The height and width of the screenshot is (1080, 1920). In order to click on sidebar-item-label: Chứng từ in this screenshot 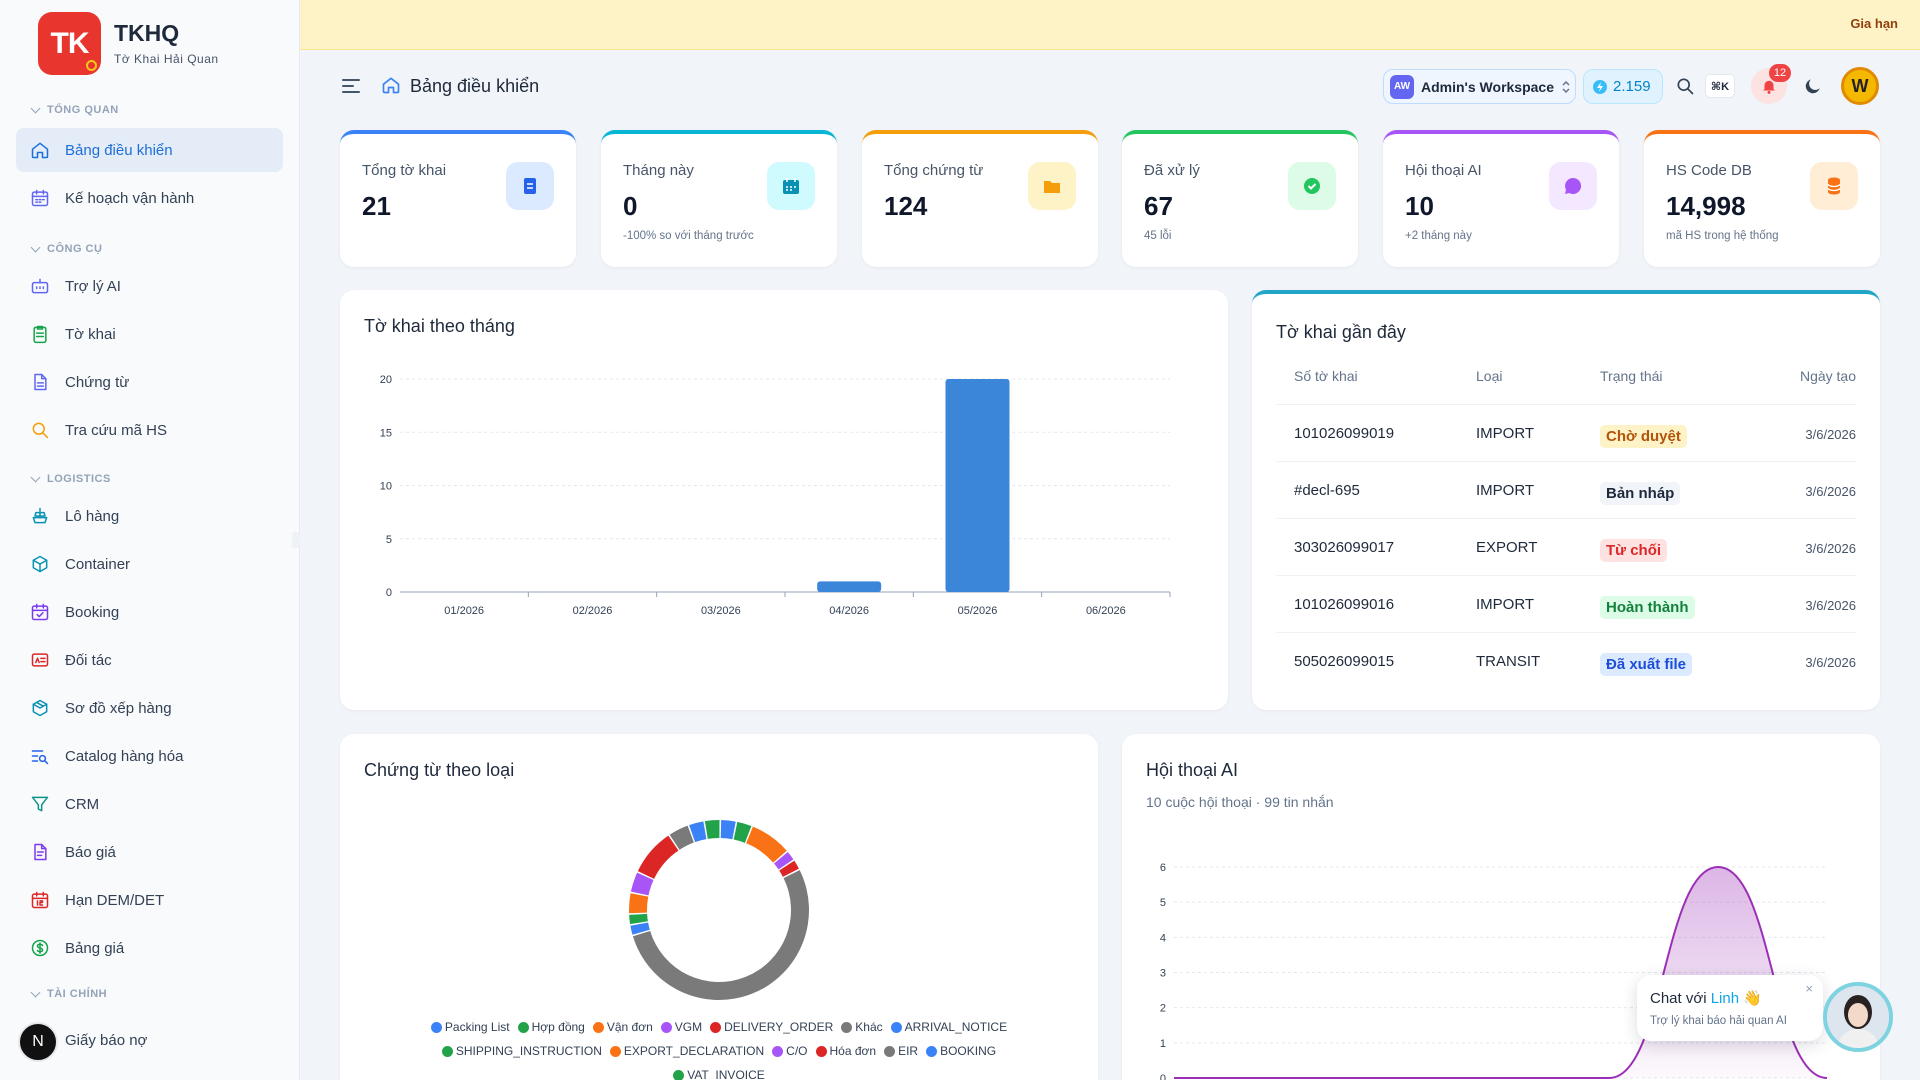, I will do `click(97, 382)`.